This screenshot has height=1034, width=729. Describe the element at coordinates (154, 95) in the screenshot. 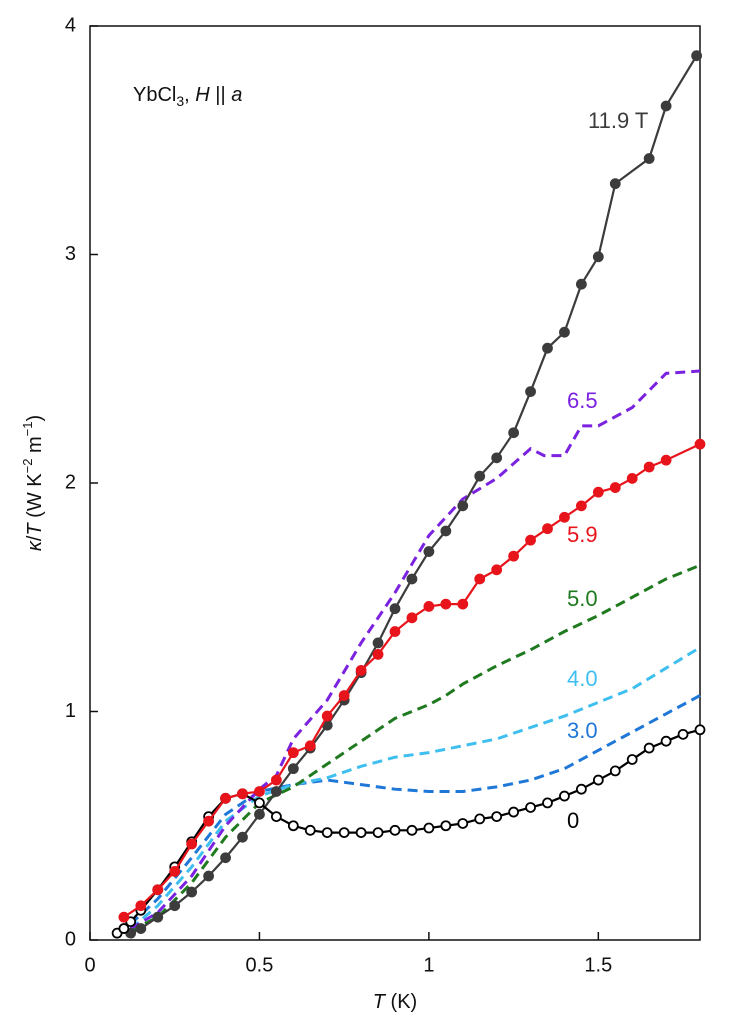

I see `annotation-text: YbCl` at that location.